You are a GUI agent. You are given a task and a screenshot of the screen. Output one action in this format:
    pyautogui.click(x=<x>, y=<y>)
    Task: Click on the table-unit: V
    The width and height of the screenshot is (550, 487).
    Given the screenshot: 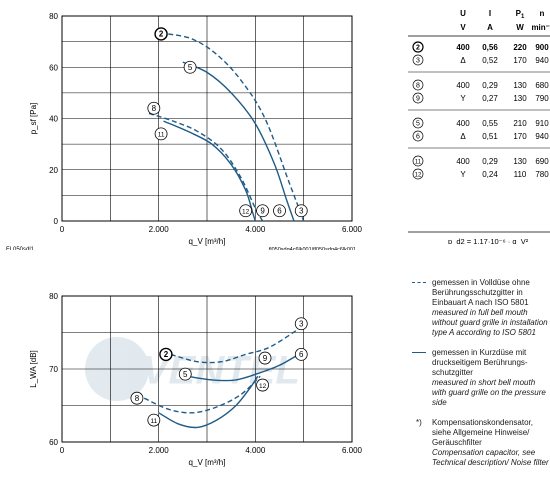 What is the action you would take?
    pyautogui.click(x=463, y=27)
    